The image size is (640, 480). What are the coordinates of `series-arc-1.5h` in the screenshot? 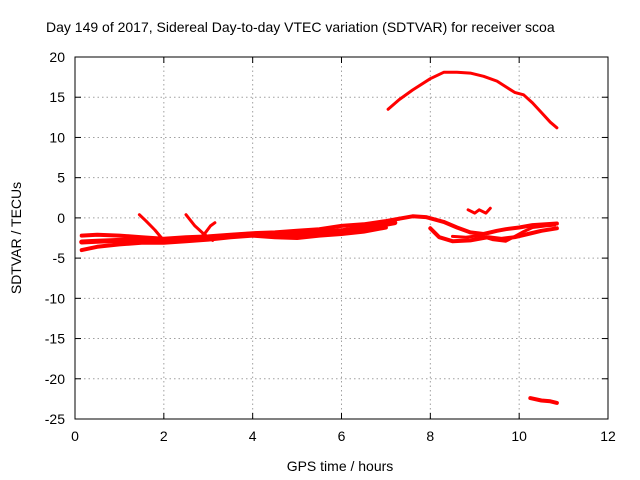 It's located at (150, 226).